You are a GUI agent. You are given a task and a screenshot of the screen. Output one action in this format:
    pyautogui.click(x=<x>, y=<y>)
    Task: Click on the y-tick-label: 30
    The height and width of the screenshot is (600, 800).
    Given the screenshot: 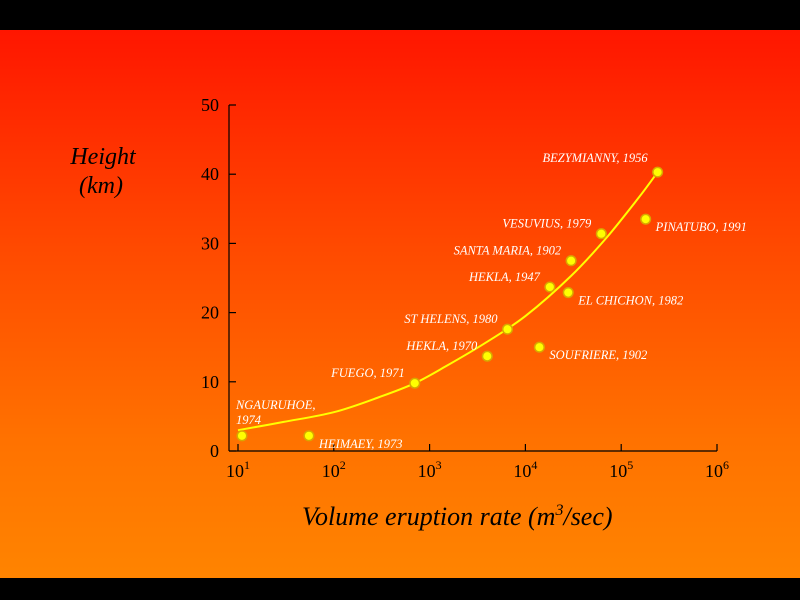 What is the action you would take?
    pyautogui.click(x=210, y=243)
    